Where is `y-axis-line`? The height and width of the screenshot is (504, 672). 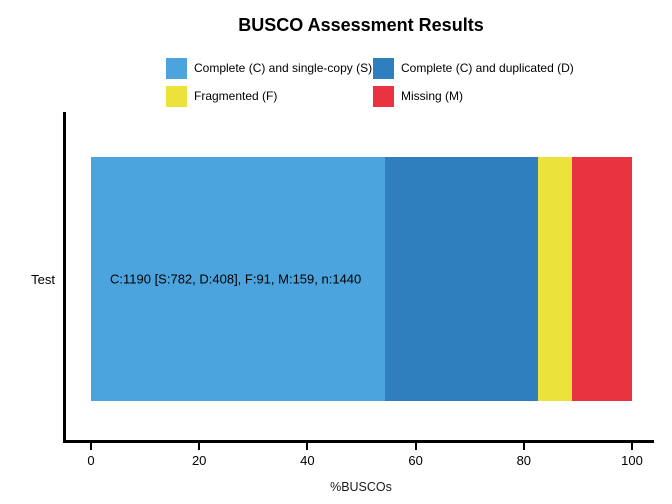
y-axis-line is located at coordinates (64, 277).